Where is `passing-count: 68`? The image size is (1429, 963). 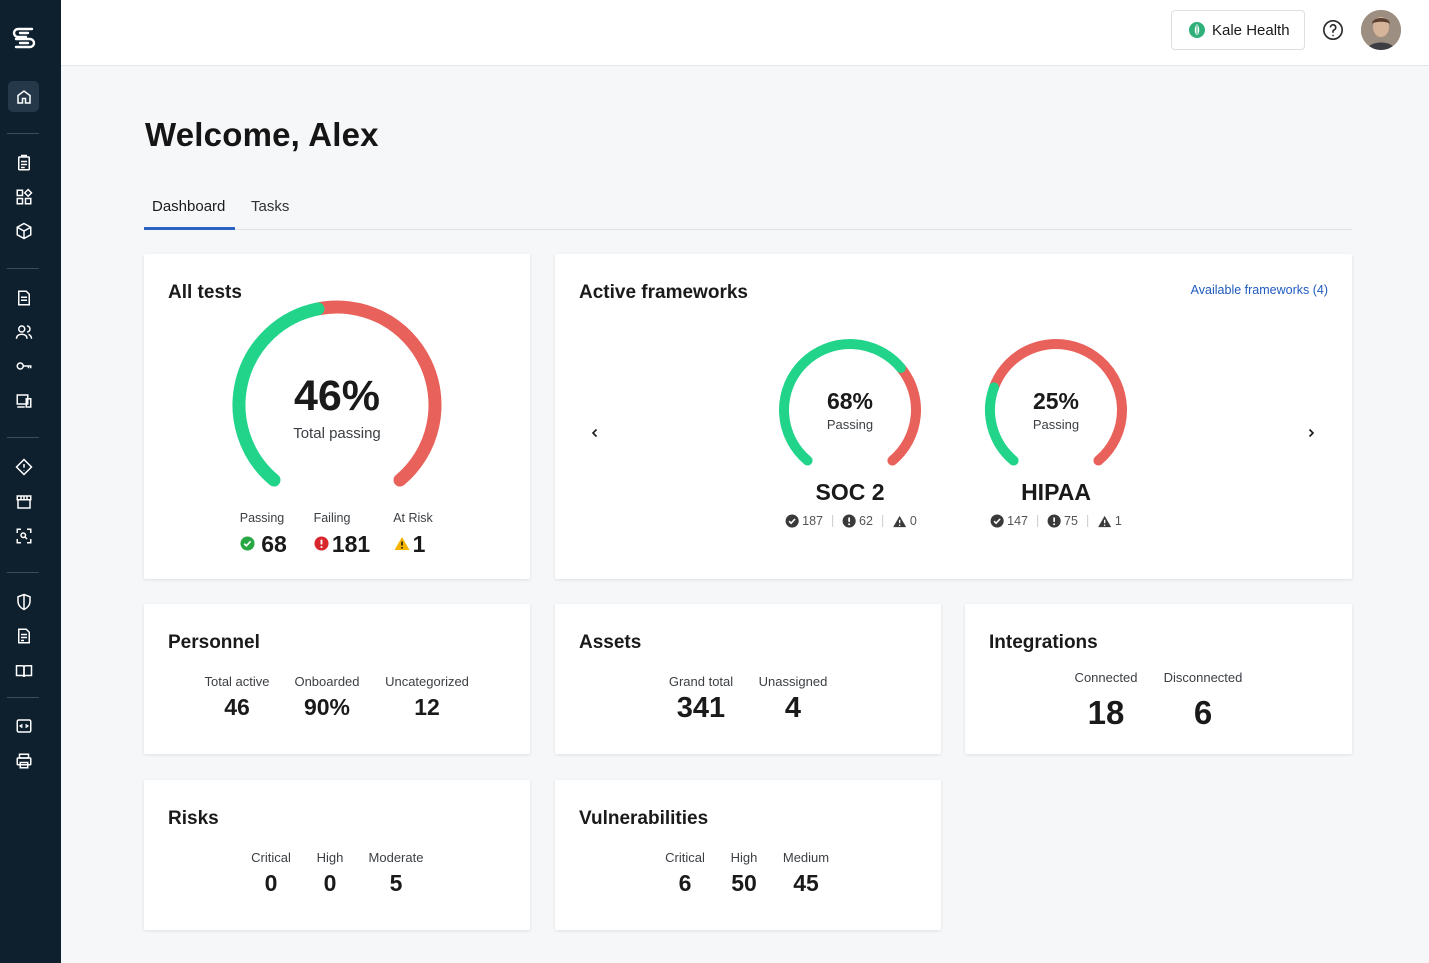 passing-count: 68 is located at coordinates (274, 544).